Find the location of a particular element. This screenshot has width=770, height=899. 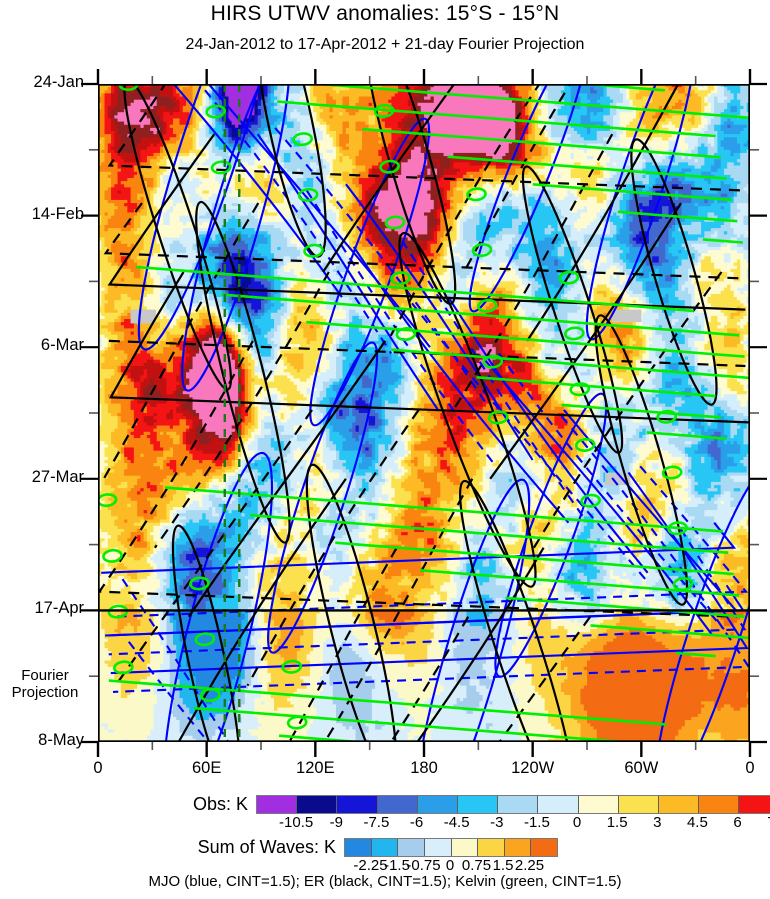

fourier-projection-label: Fourier Projection is located at coordinates (45, 684).